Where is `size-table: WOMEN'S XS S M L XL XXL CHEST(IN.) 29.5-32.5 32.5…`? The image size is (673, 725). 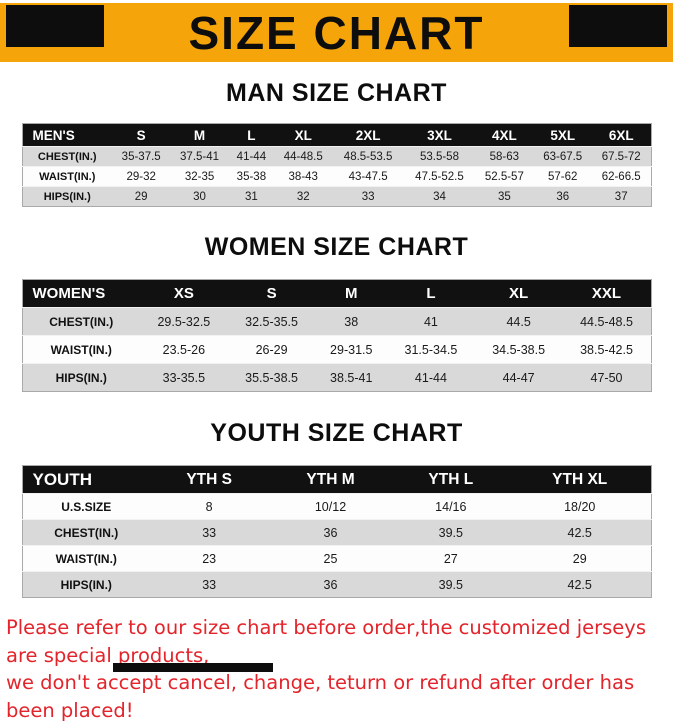 size-table: WOMEN'S XS S M L XL XXL CHEST(IN.) 29.5-32.5 32.5… is located at coordinates (336, 335).